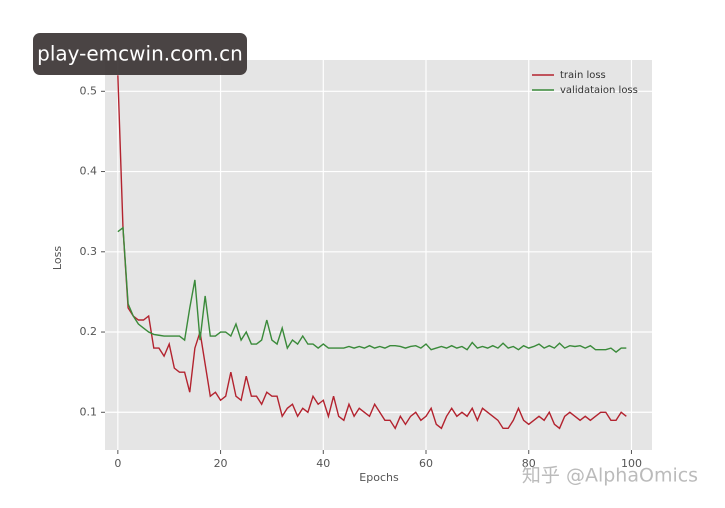 The width and height of the screenshot is (725, 508). I want to click on legend-label: train loss, so click(583, 75).